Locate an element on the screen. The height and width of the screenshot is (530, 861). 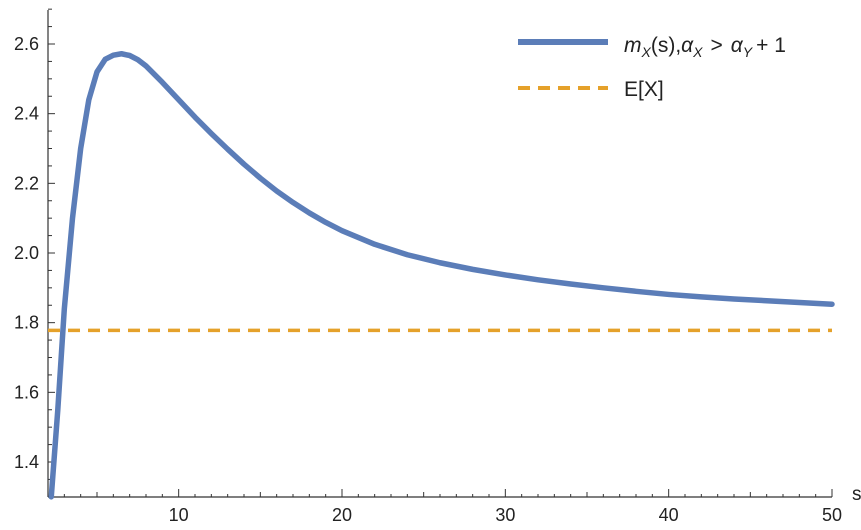
legend-label-ex: E[X] is located at coordinates (644, 89).